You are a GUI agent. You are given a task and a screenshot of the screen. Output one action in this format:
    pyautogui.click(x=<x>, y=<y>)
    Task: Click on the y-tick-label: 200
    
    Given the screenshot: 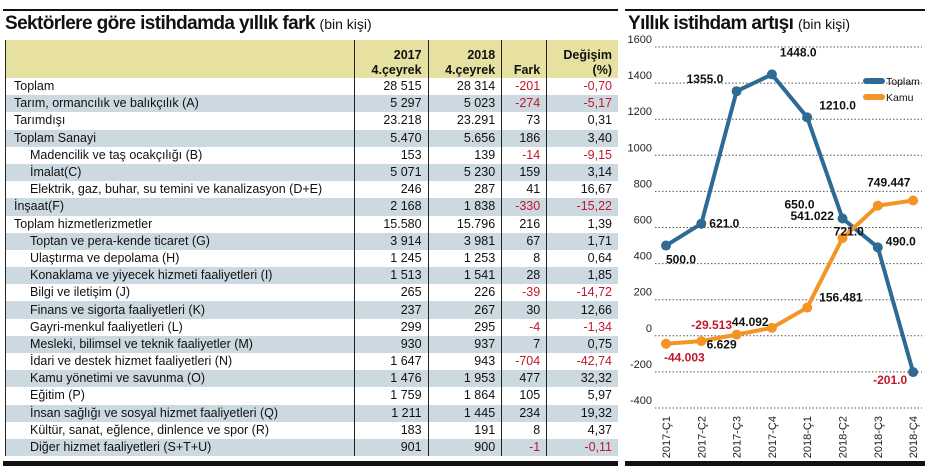 What is the action you would take?
    pyautogui.click(x=643, y=293)
    